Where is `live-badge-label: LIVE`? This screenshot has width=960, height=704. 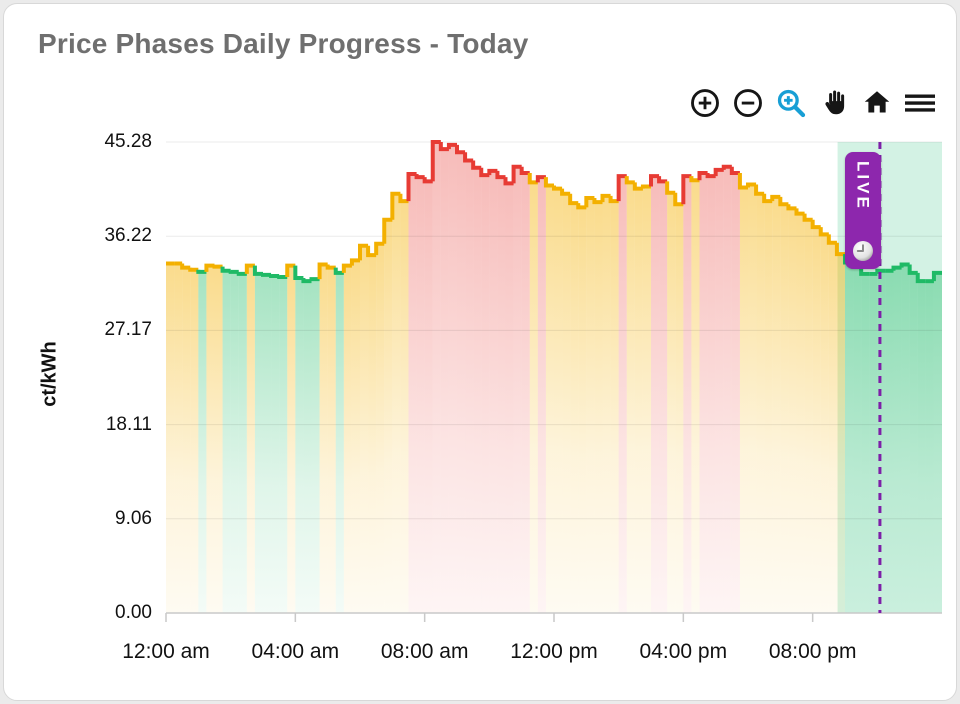
live-badge-label: LIVE is located at coordinates (863, 186).